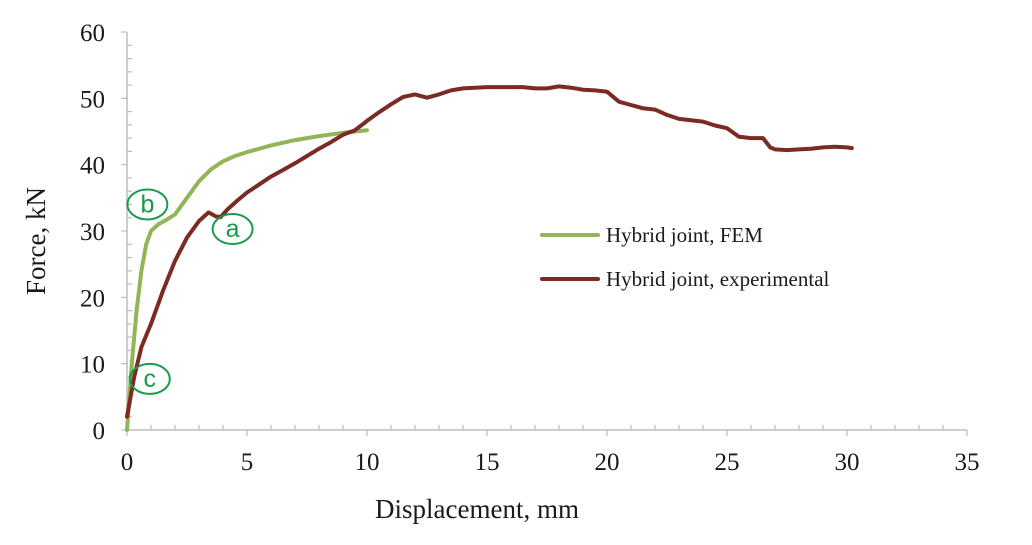 Image resolution: width=1032 pixels, height=545 pixels. Describe the element at coordinates (92, 99) in the screenshot. I see `y-tick-label: 50` at that location.